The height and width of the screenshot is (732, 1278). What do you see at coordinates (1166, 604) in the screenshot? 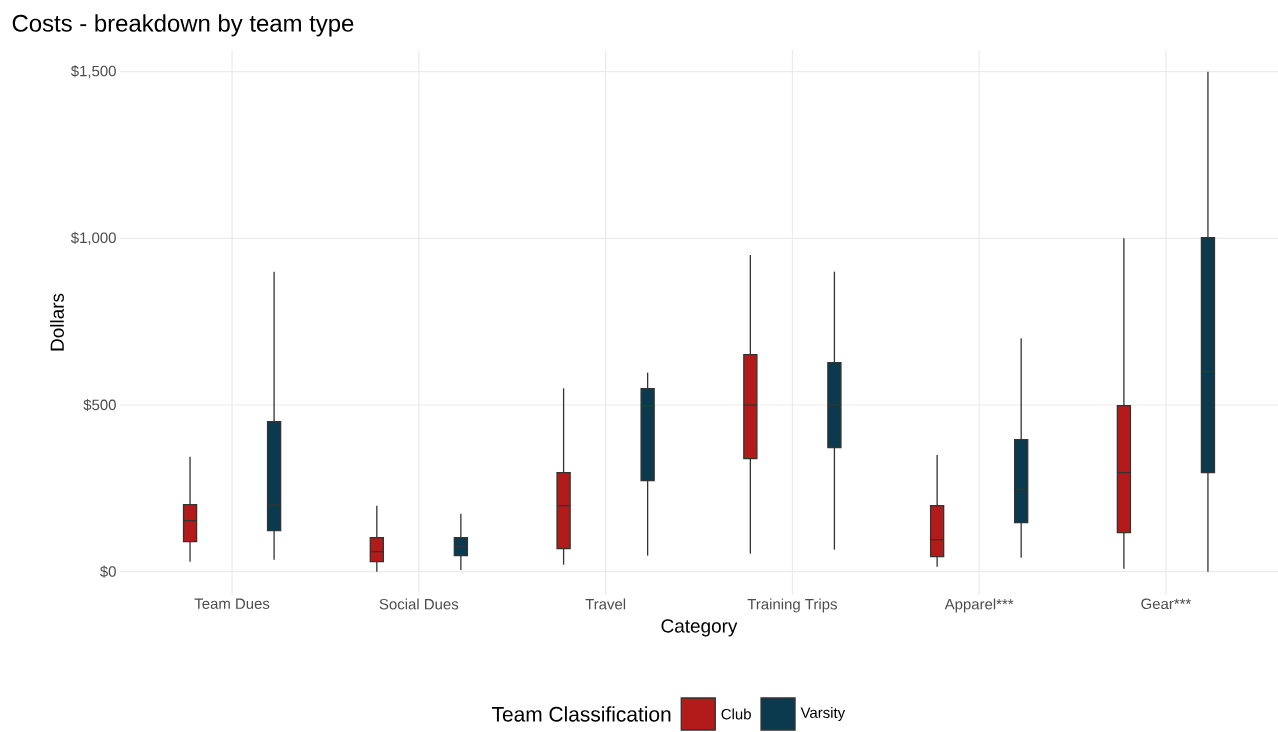
I see `x-tick-label: Gear***` at bounding box center [1166, 604].